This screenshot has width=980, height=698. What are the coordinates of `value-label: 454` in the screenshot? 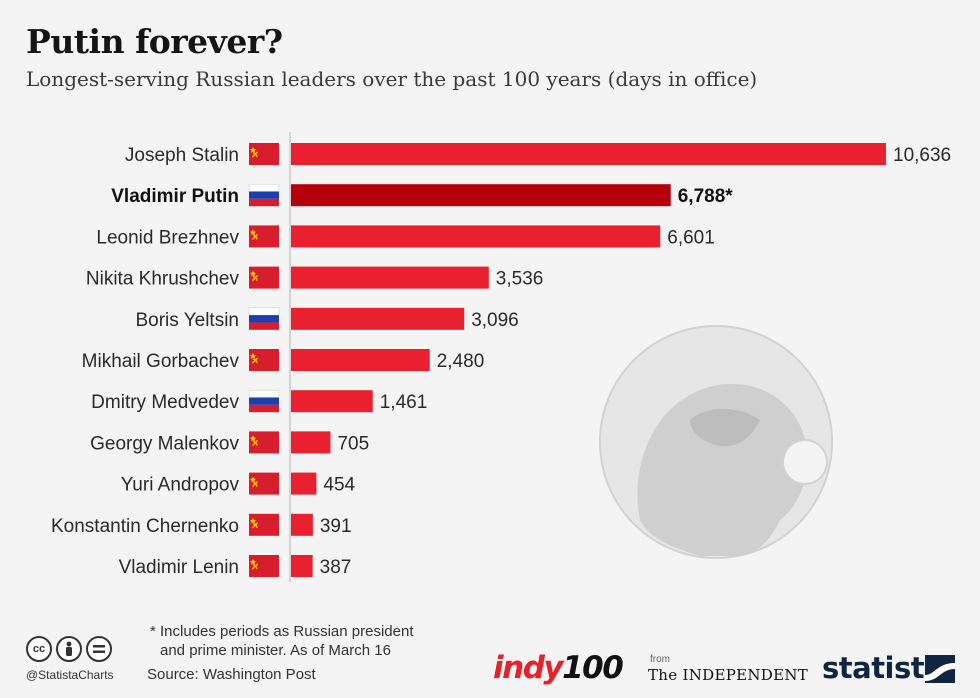 It's located at (339, 485).